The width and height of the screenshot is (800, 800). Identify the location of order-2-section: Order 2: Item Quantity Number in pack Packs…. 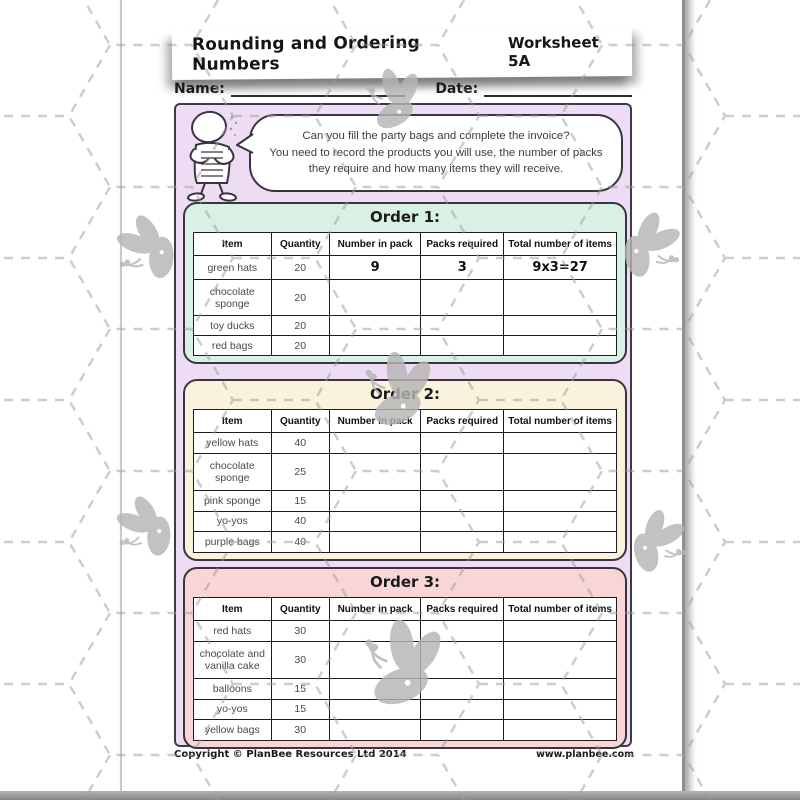
(405, 470).